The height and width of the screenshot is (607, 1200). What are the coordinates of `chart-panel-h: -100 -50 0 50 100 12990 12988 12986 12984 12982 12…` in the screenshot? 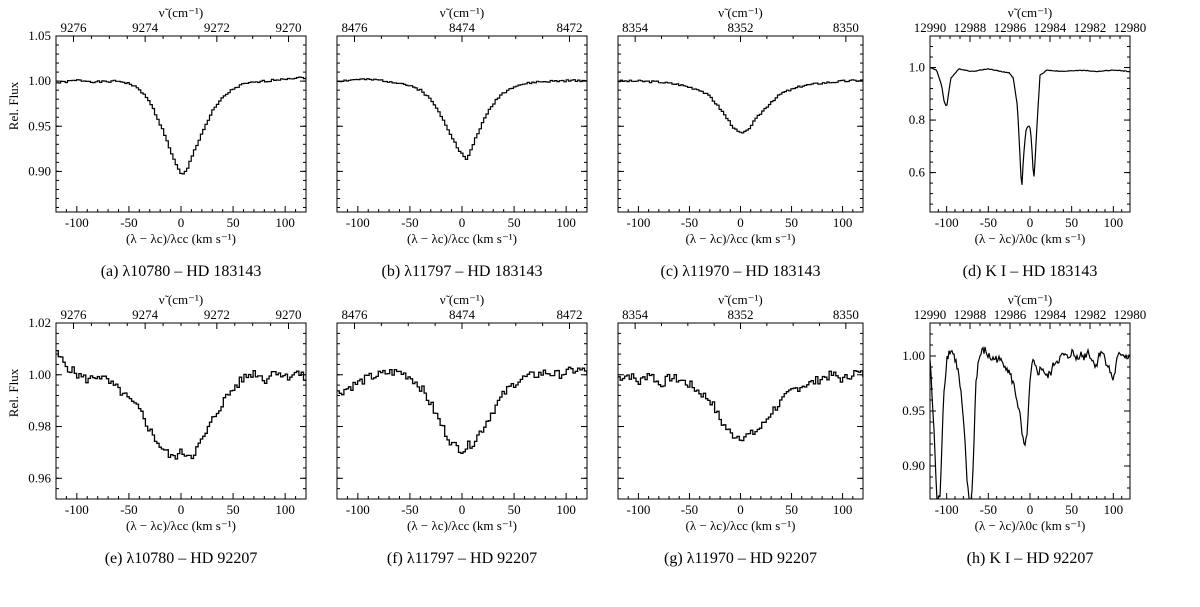 It's located at (1024, 429).